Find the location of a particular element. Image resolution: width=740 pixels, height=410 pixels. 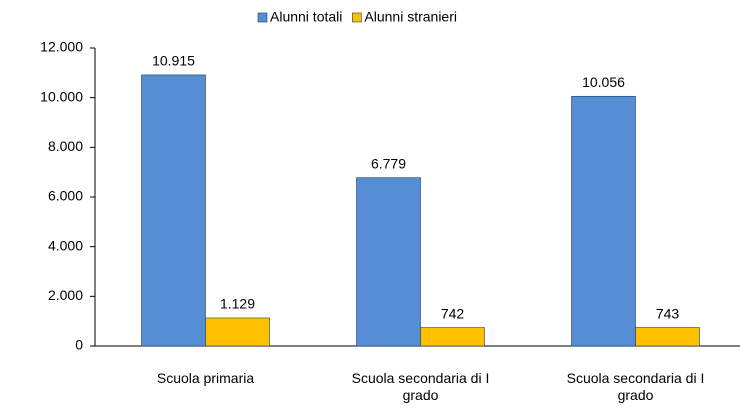

value-label: 1.129 is located at coordinates (237, 304).